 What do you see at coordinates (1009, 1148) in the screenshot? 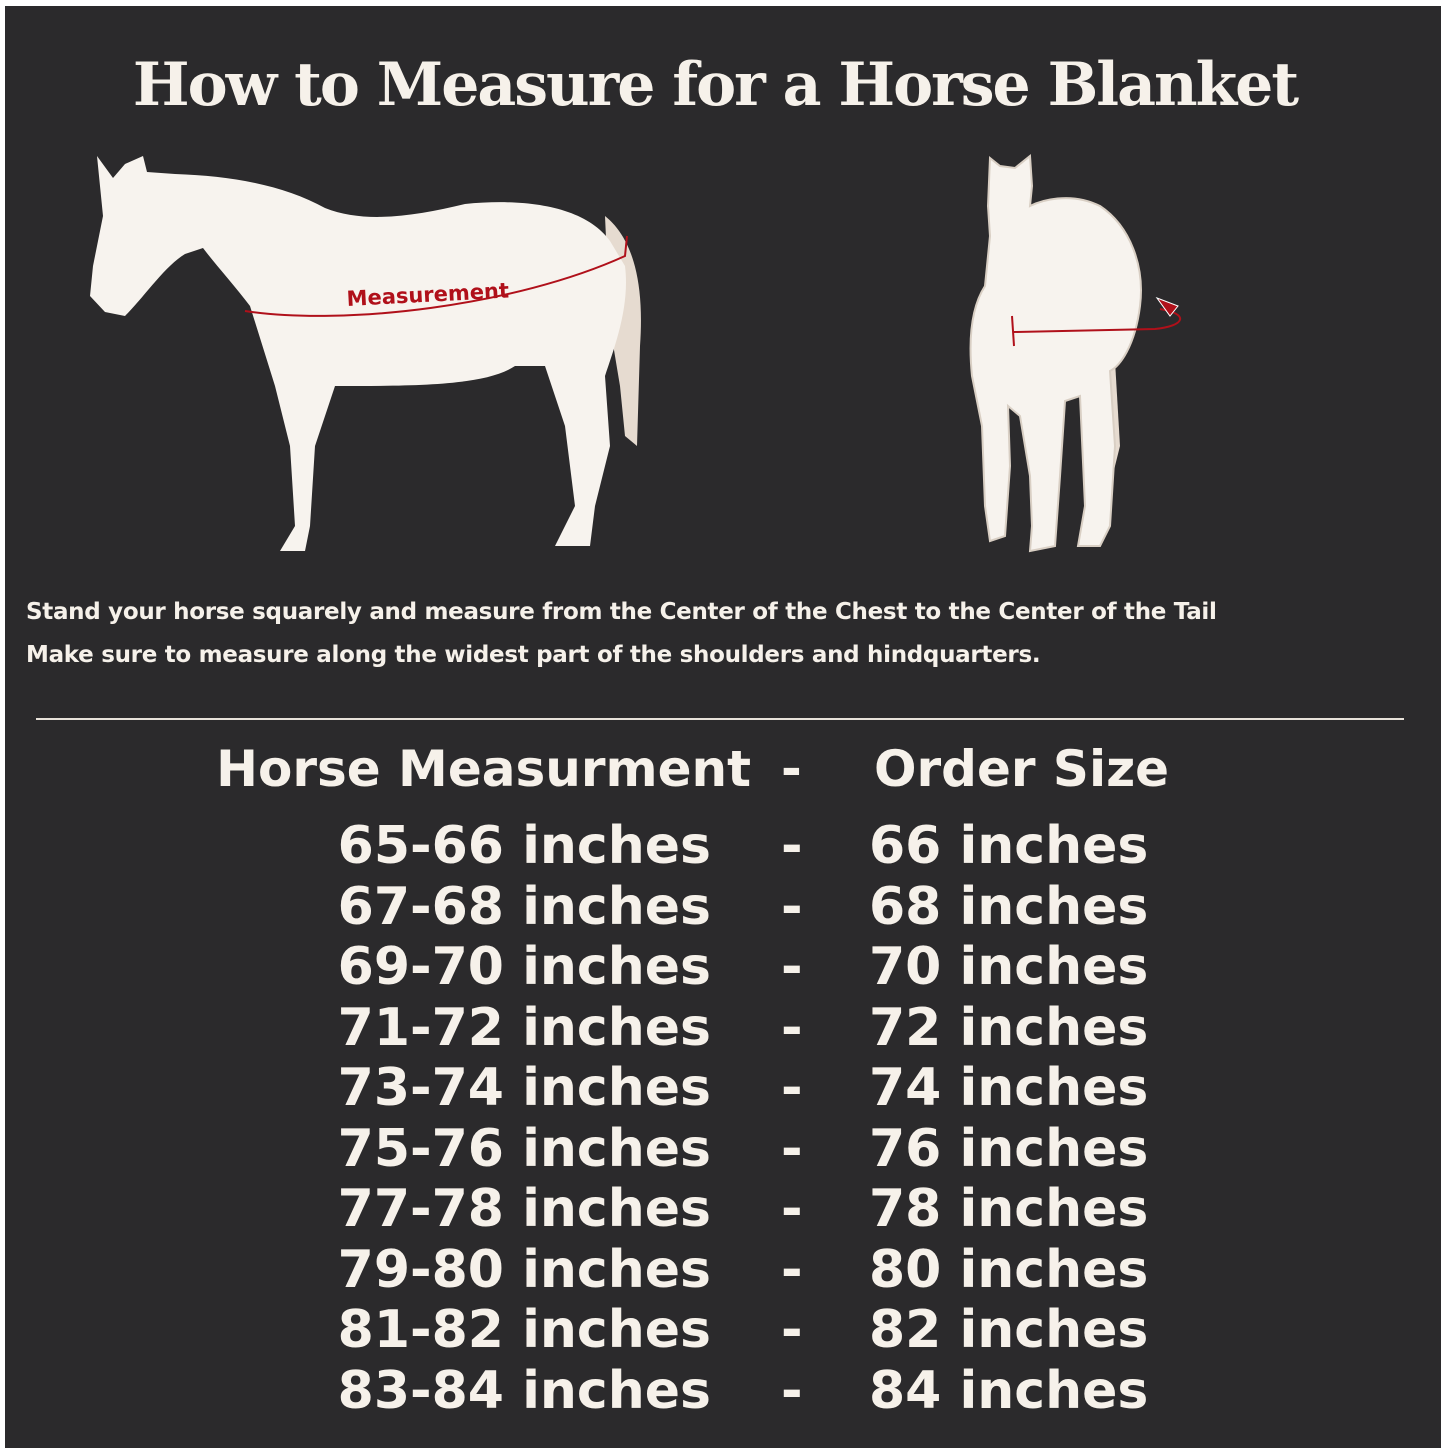
I see `order-size: 76 inches` at bounding box center [1009, 1148].